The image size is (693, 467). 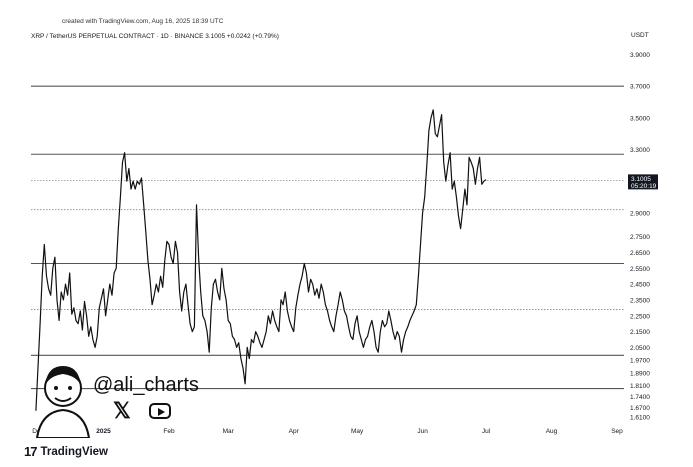 I want to click on x-tick-label: Aug, so click(x=552, y=431).